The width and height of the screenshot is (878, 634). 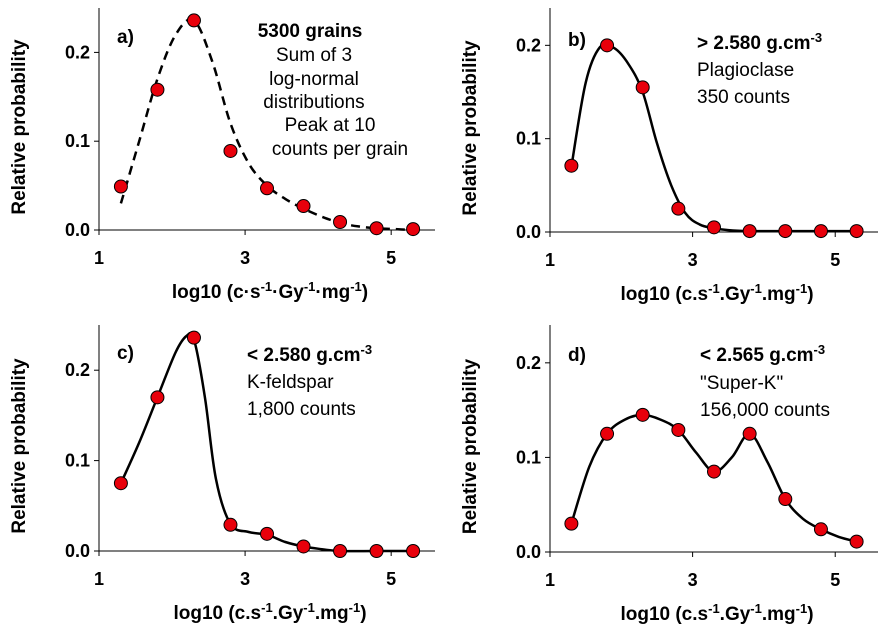 What do you see at coordinates (266, 125) in the screenshot?
I see `fit-curve` at bounding box center [266, 125].